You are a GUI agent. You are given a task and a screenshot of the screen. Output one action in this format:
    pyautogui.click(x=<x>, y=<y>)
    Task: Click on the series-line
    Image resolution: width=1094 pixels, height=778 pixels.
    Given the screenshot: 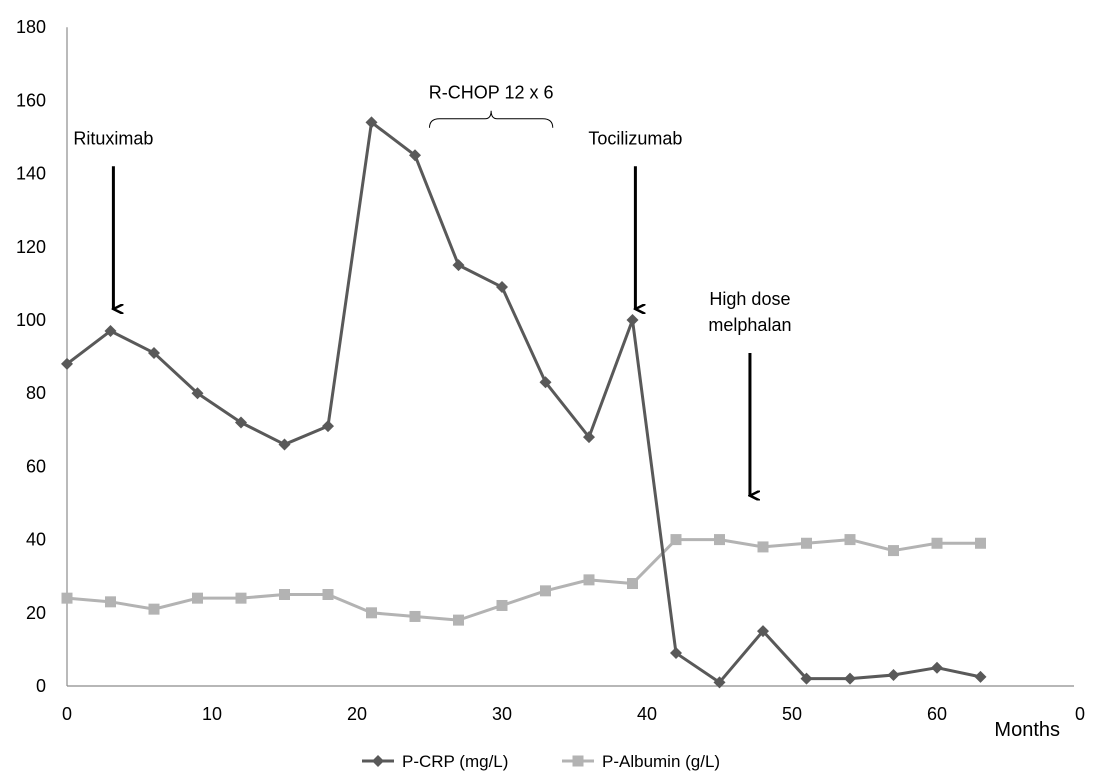 What is the action you would take?
    pyautogui.click(x=523, y=580)
    